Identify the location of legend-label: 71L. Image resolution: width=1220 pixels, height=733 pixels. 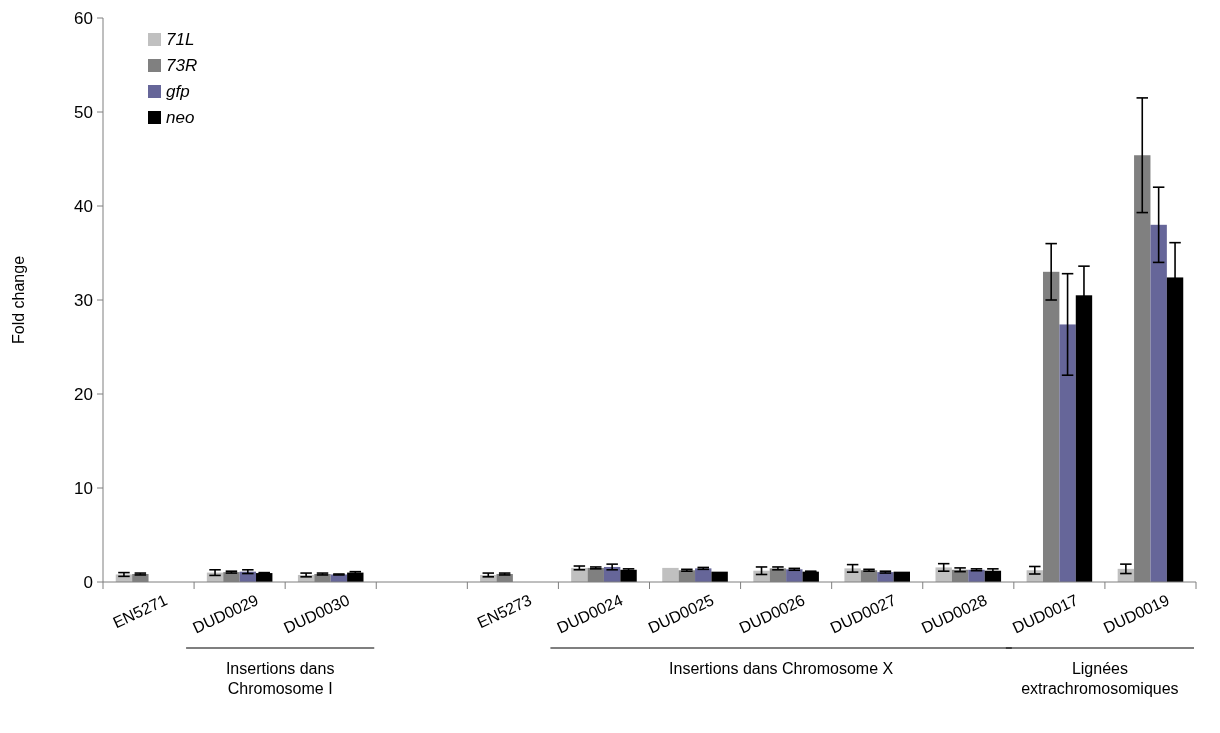
(180, 39).